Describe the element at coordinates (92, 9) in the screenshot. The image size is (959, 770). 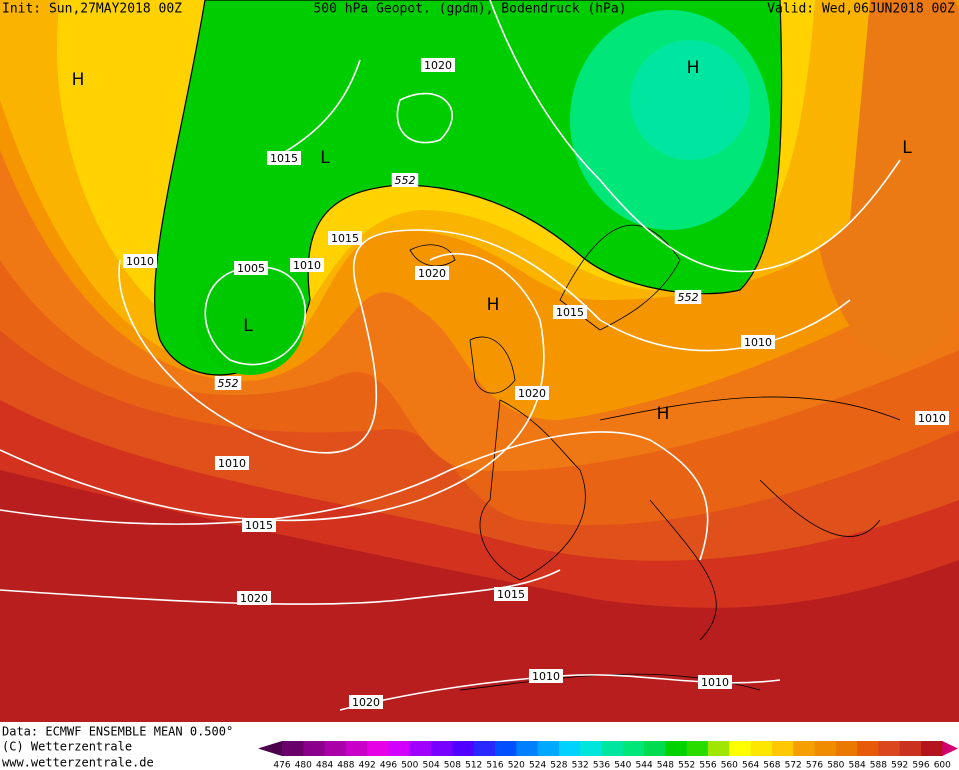
I see `init-time: Init: Sun,27MAY2018 00Z` at that location.